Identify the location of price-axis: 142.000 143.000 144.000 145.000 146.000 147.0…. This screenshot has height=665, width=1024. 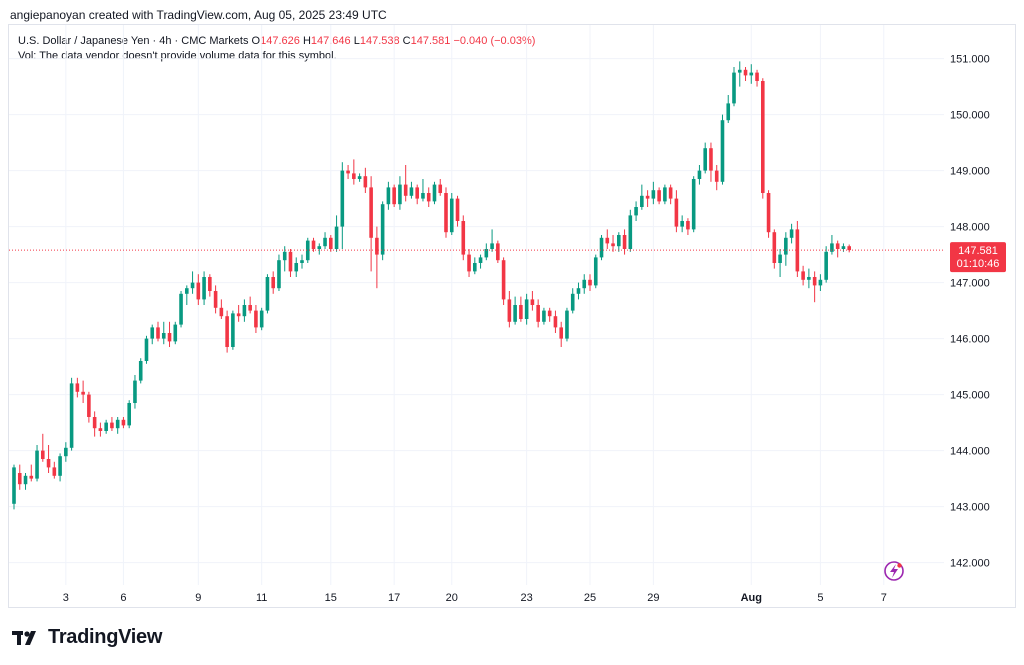
(970, 312).